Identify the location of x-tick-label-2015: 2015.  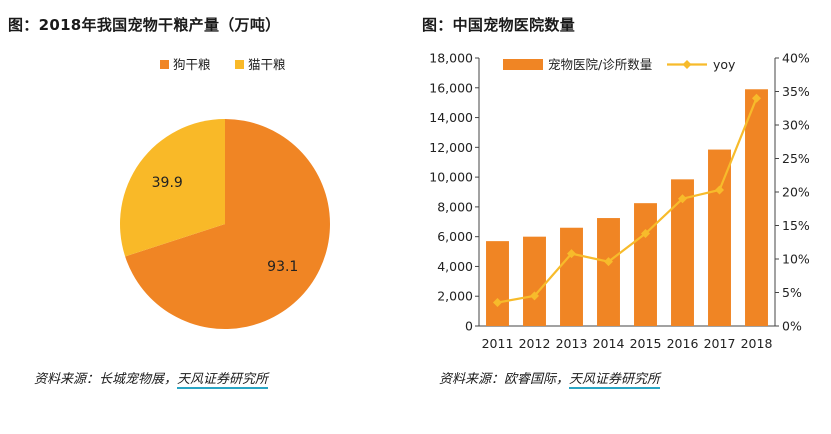
(646, 343).